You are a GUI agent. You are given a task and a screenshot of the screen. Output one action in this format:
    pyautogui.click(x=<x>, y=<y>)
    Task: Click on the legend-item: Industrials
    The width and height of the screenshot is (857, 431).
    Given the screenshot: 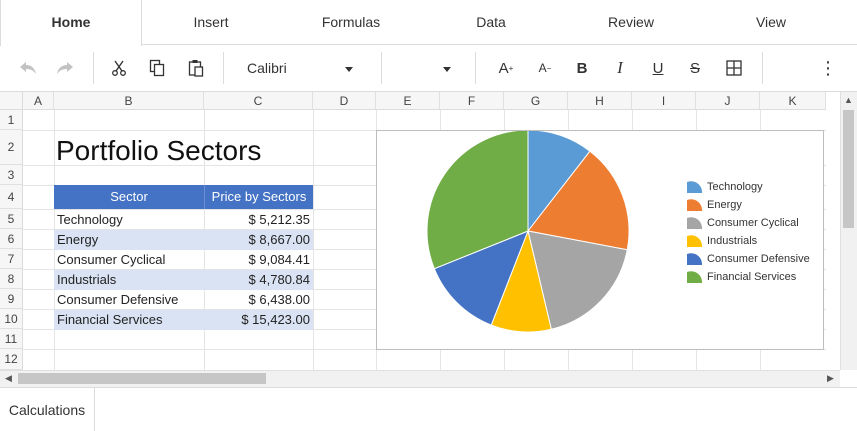 What is the action you would take?
    pyautogui.click(x=721, y=241)
    